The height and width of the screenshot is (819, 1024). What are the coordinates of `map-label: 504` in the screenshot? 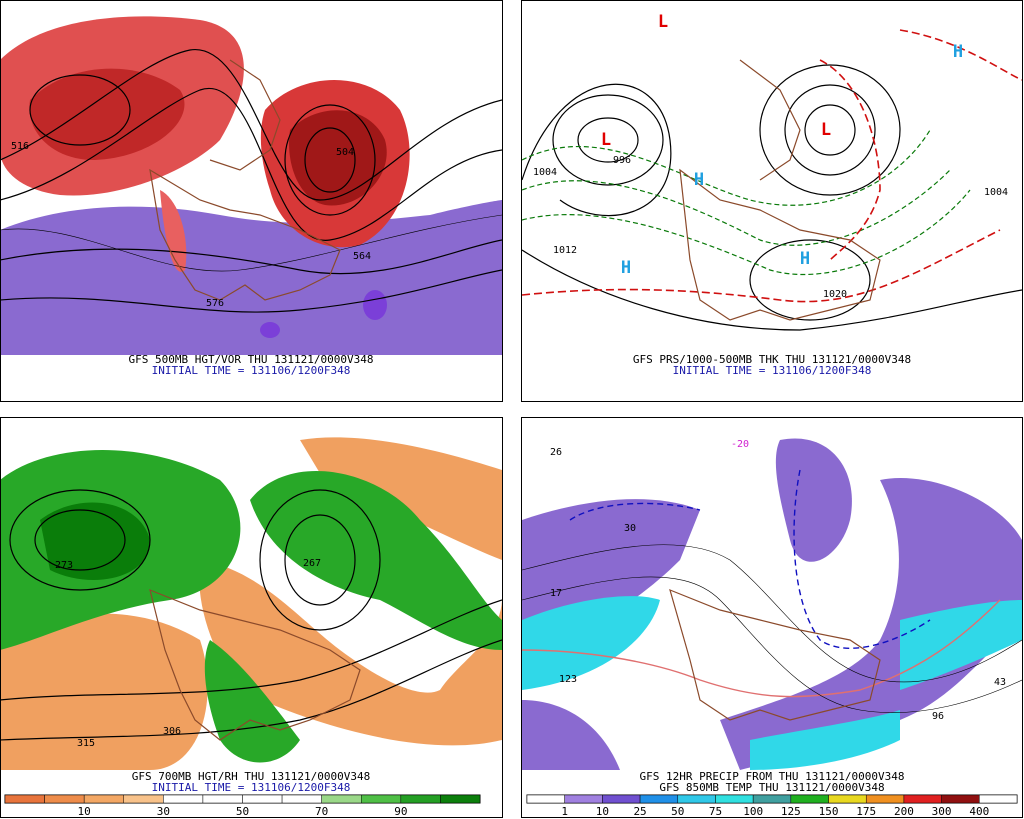 It's located at (345, 152).